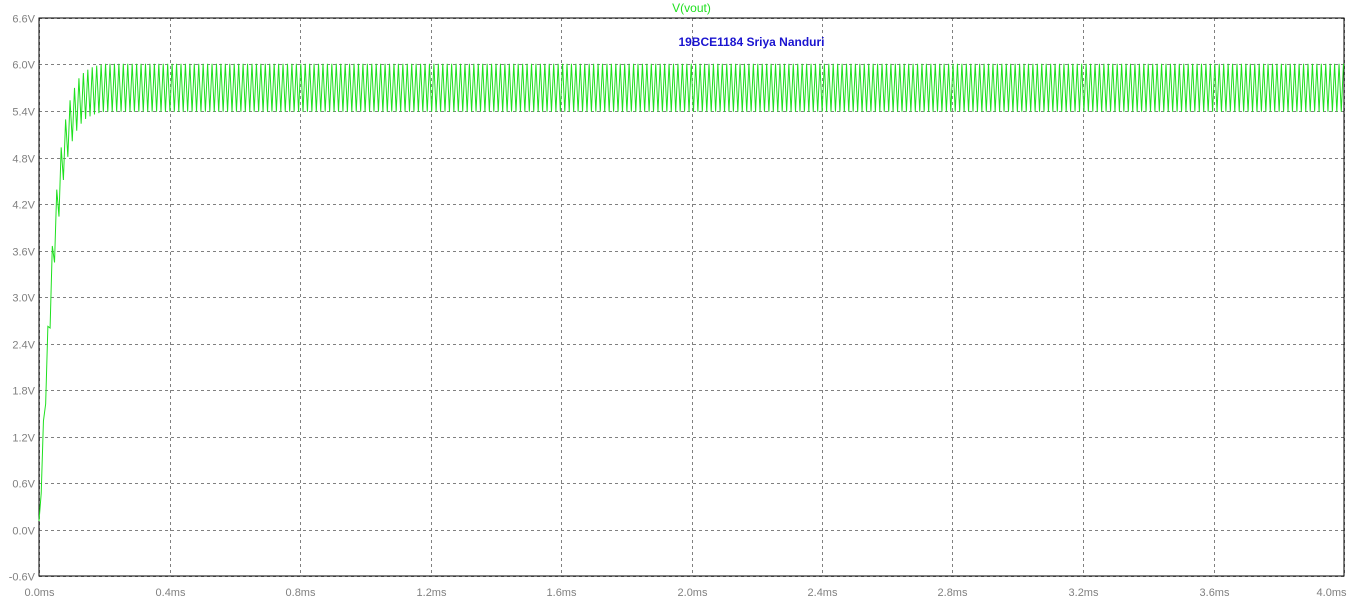 Image resolution: width=1362 pixels, height=602 pixels. I want to click on x-tick-label: 2.8ms, so click(953, 593).